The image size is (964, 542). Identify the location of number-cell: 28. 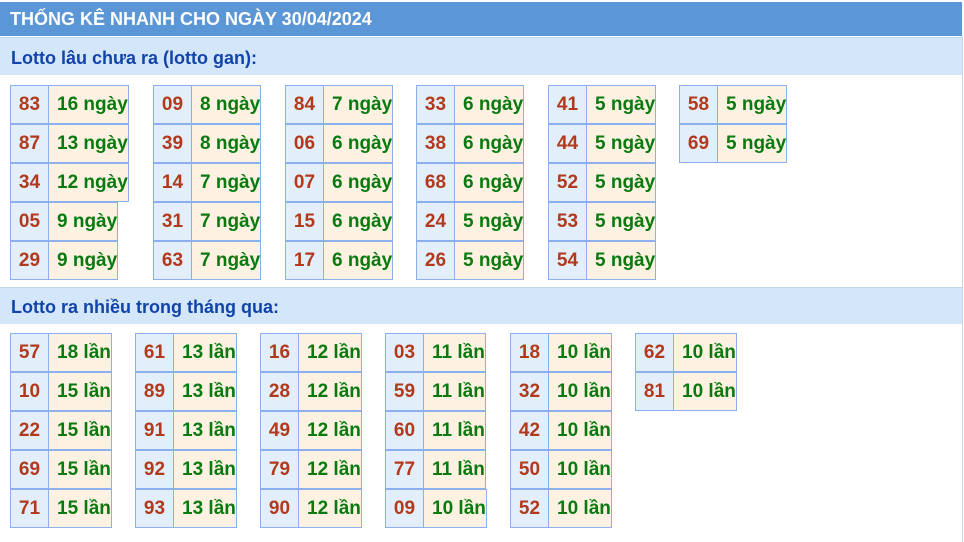
(279, 391).